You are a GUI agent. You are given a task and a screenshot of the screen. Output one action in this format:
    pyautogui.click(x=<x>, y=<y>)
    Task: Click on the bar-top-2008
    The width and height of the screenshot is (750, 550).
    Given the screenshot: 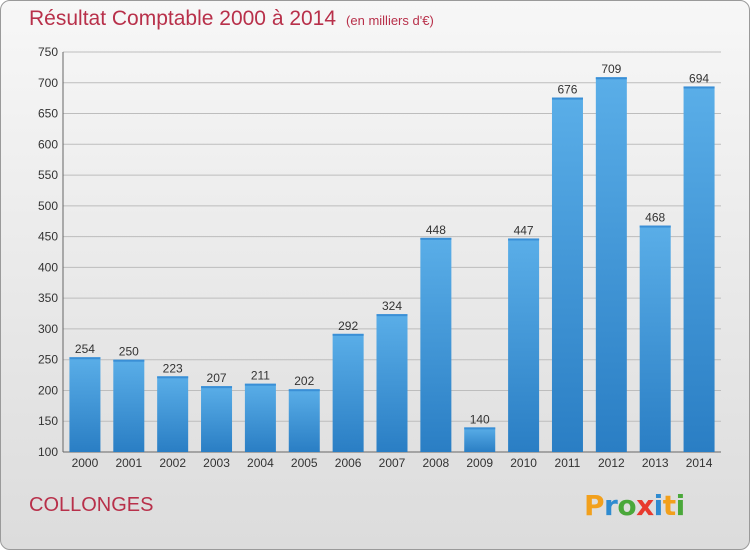 What is the action you would take?
    pyautogui.click(x=436, y=238)
    